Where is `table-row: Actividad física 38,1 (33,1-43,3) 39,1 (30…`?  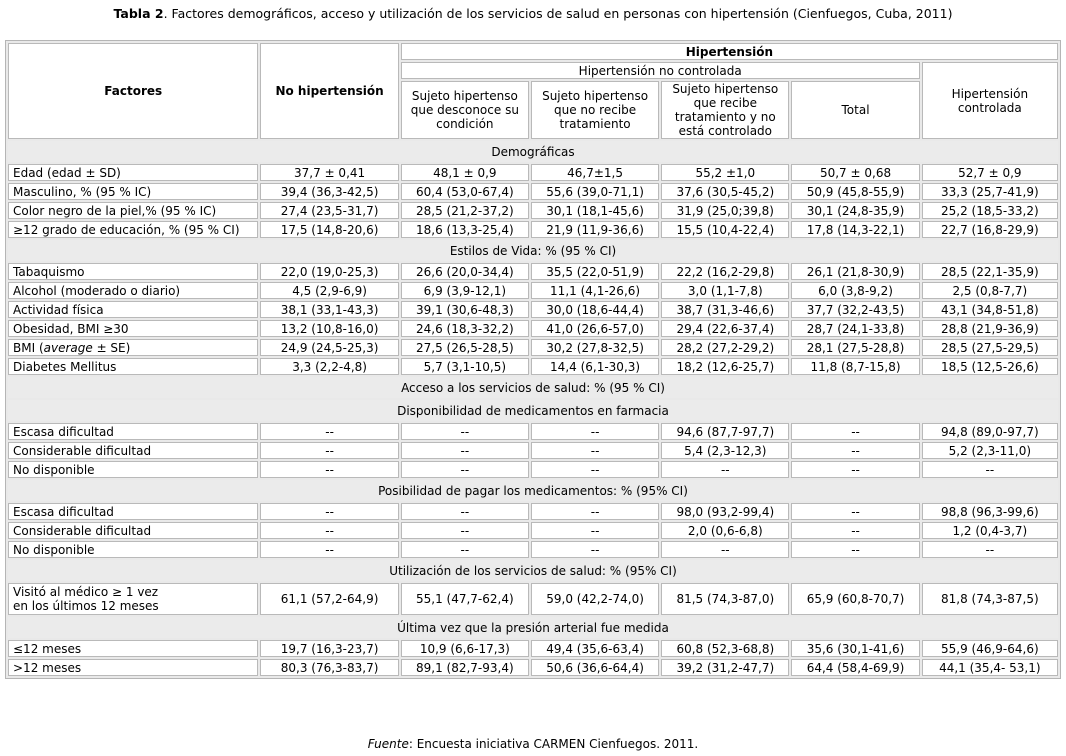 table-row: Actividad física 38,1 (33,1-43,3) 39,1 (30… is located at coordinates (533, 309).